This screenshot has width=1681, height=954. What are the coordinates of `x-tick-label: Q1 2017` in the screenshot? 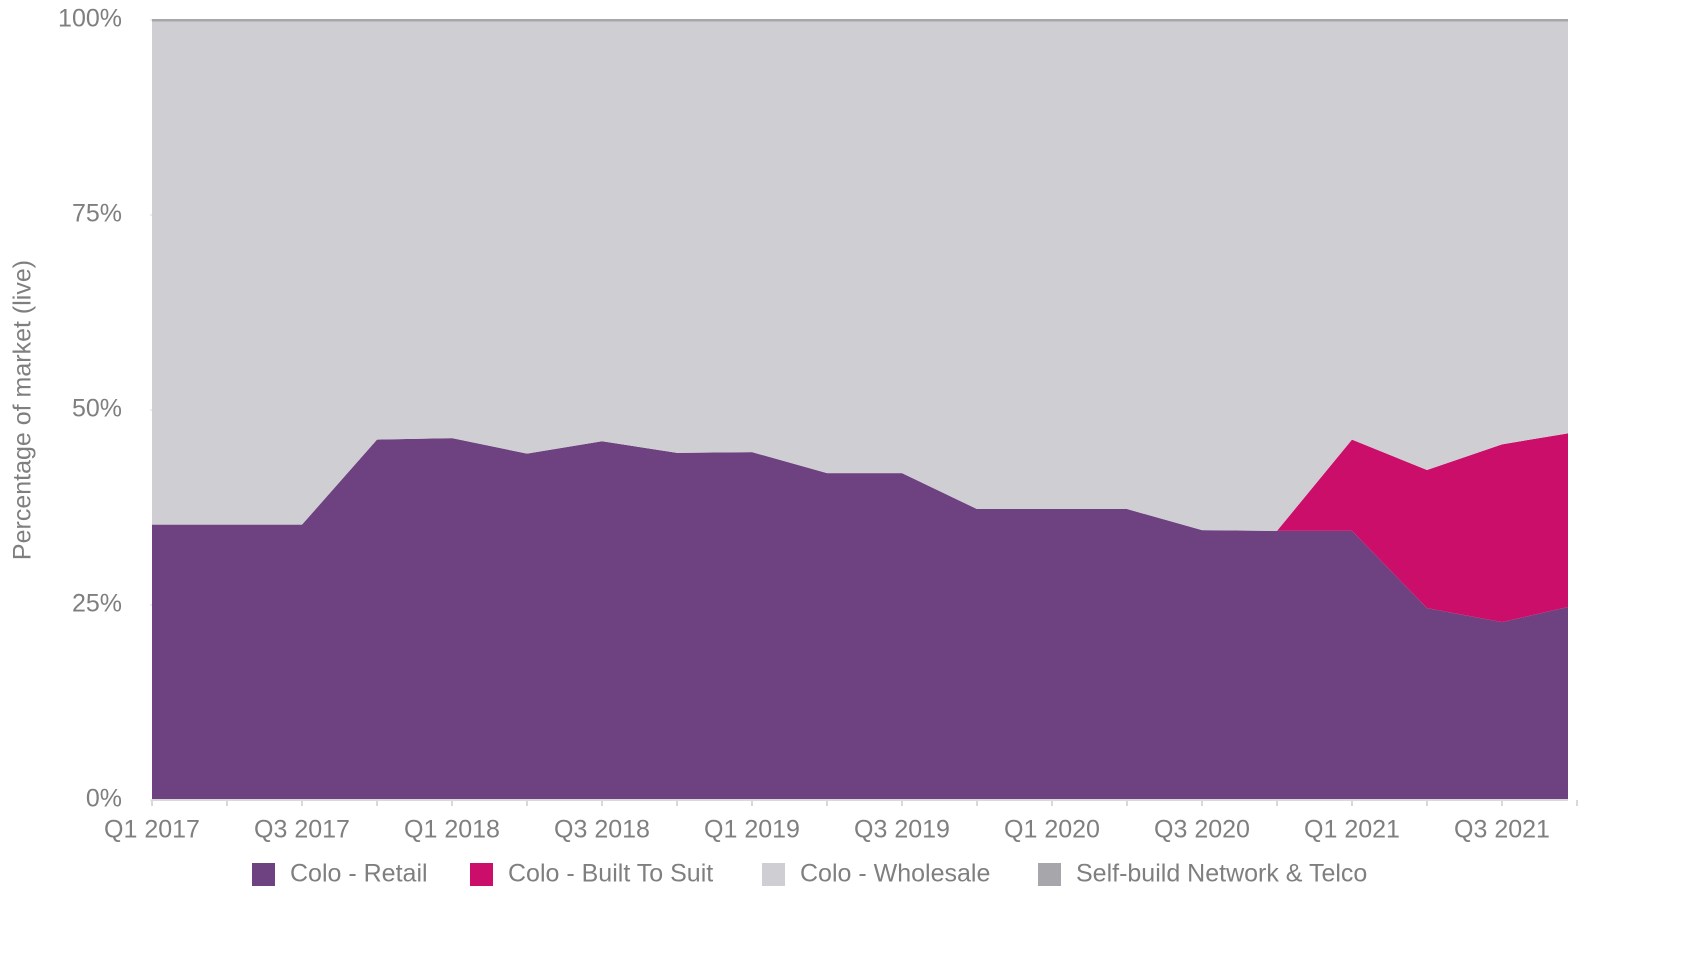 It's located at (152, 830).